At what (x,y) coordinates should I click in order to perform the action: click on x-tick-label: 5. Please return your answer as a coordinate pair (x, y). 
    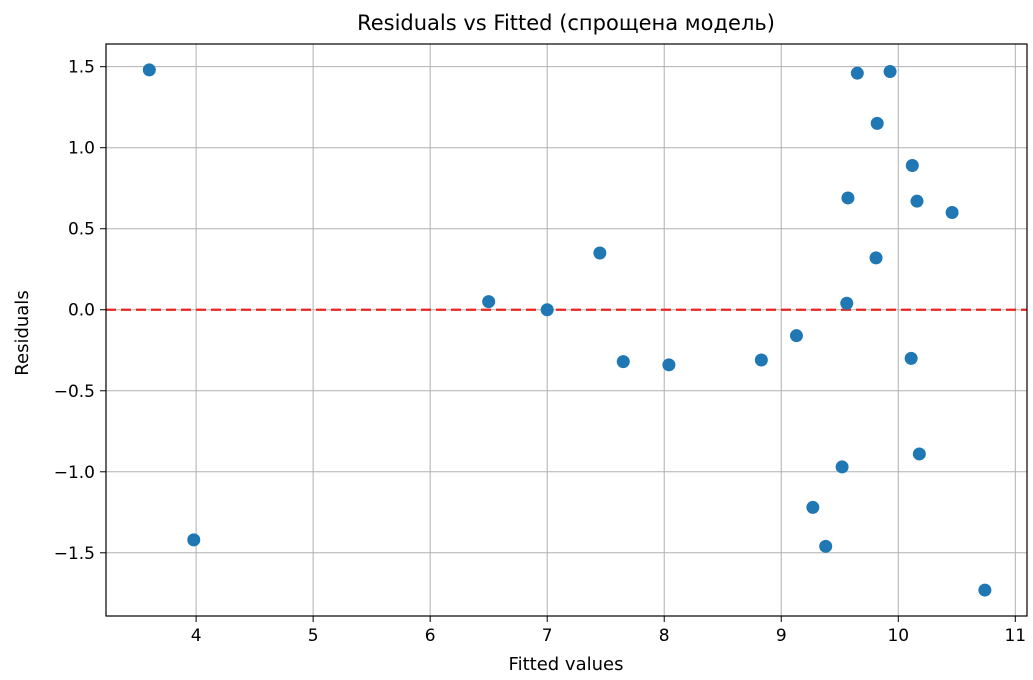
    Looking at the image, I should click on (313, 636).